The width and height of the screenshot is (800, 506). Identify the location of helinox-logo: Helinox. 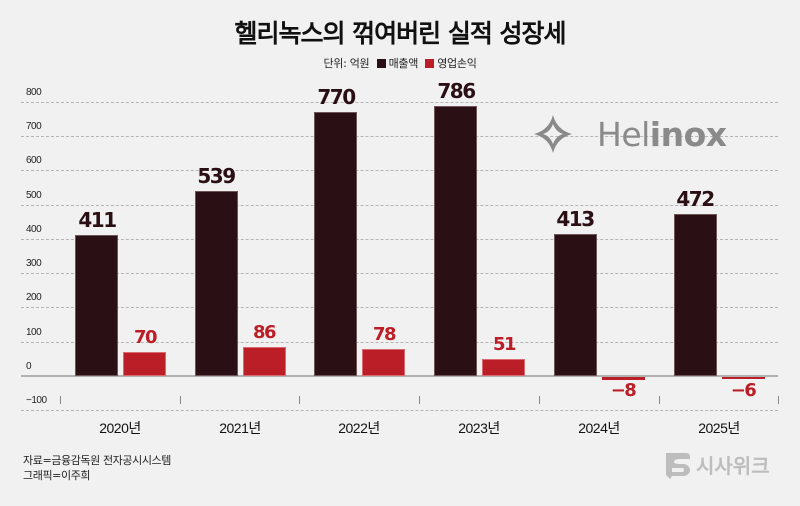
(629, 134).